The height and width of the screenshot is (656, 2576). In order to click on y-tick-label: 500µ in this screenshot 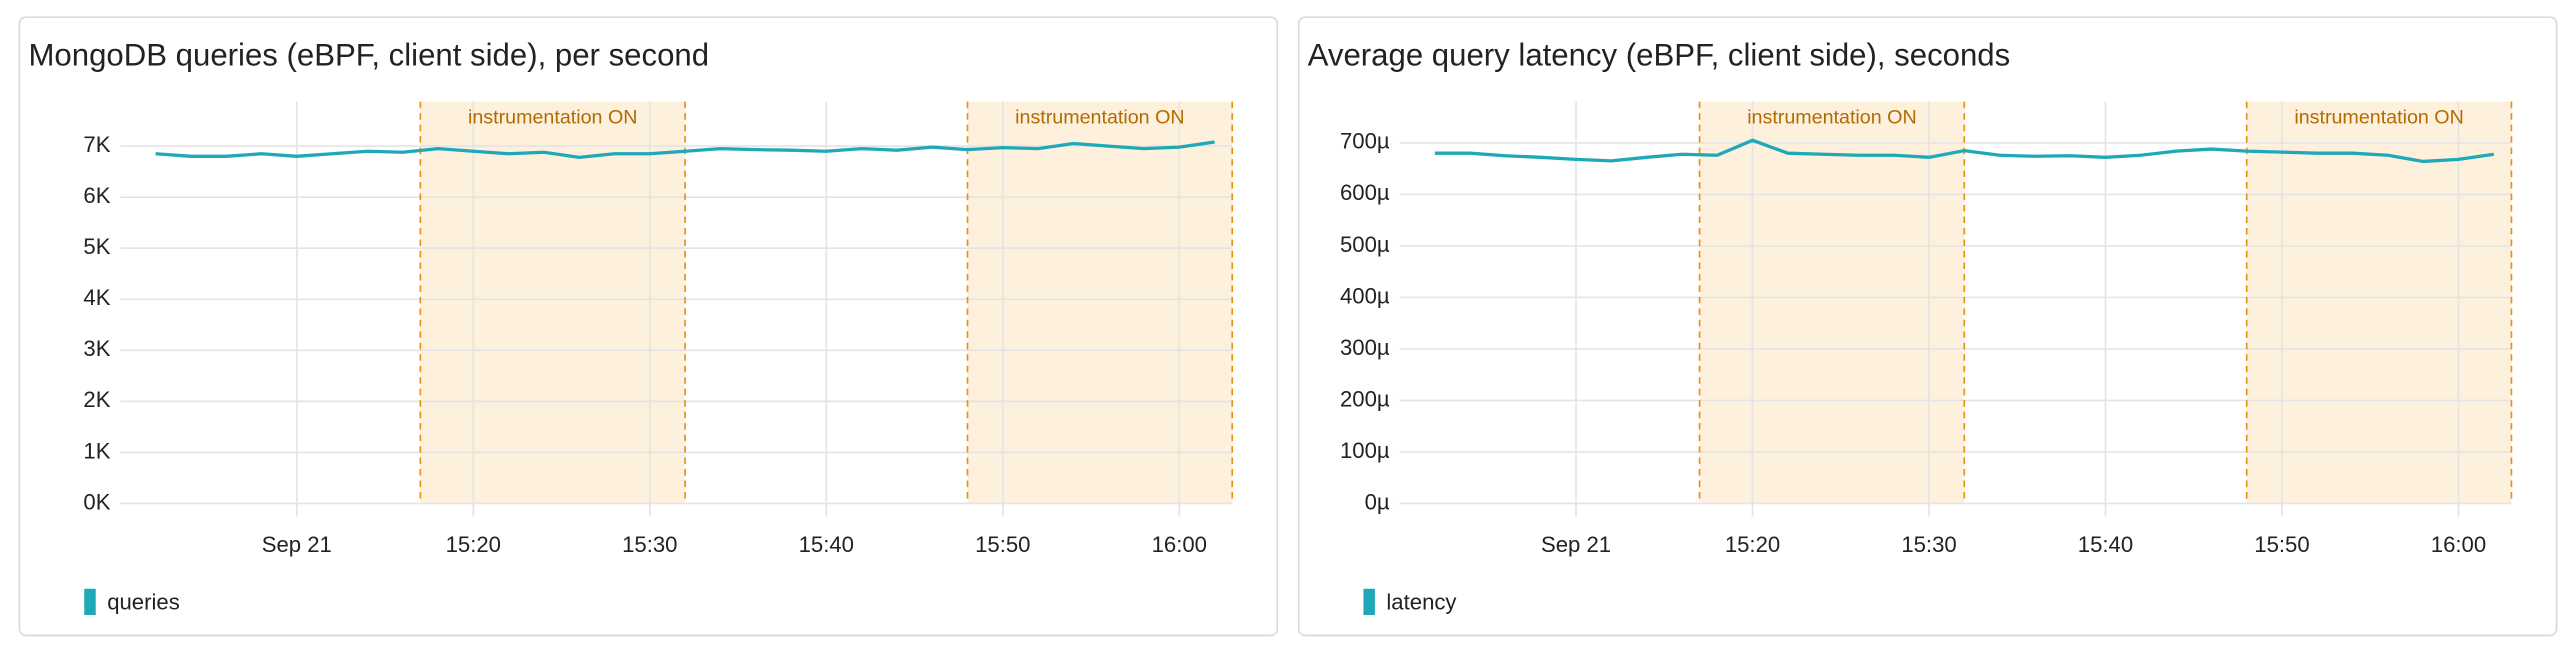, I will do `click(1365, 244)`.